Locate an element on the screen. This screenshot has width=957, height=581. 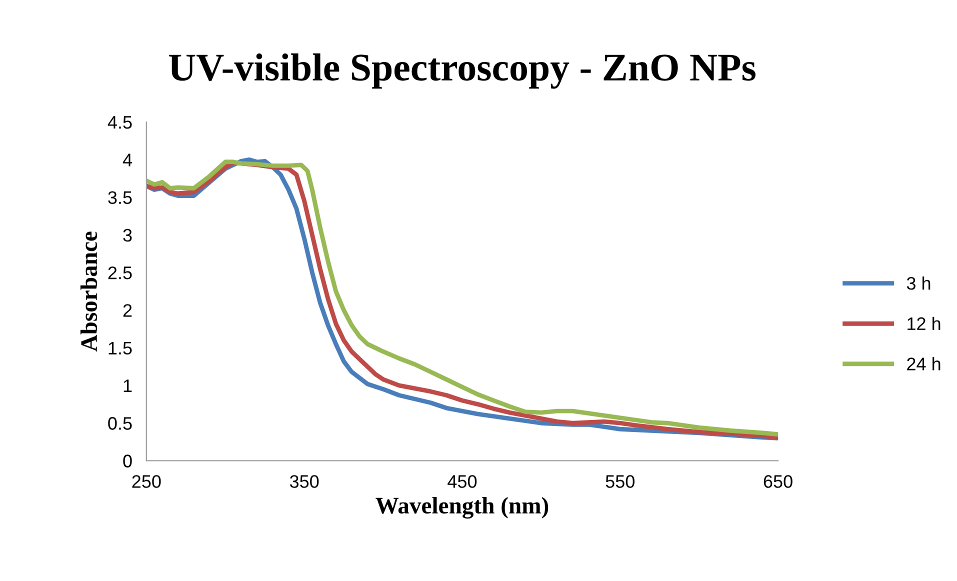
y-tick-label: 4.5 is located at coordinates (120, 122).